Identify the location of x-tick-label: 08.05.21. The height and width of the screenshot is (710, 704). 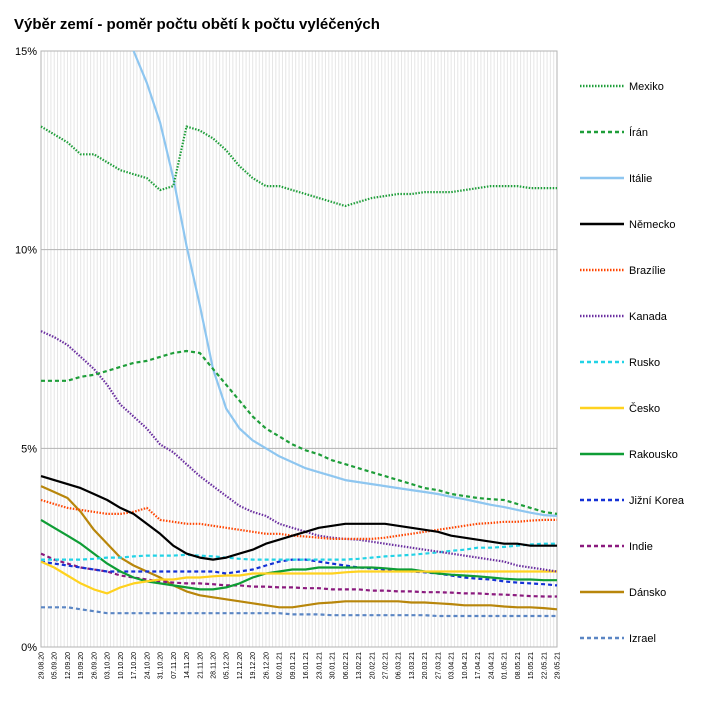
(518, 665).